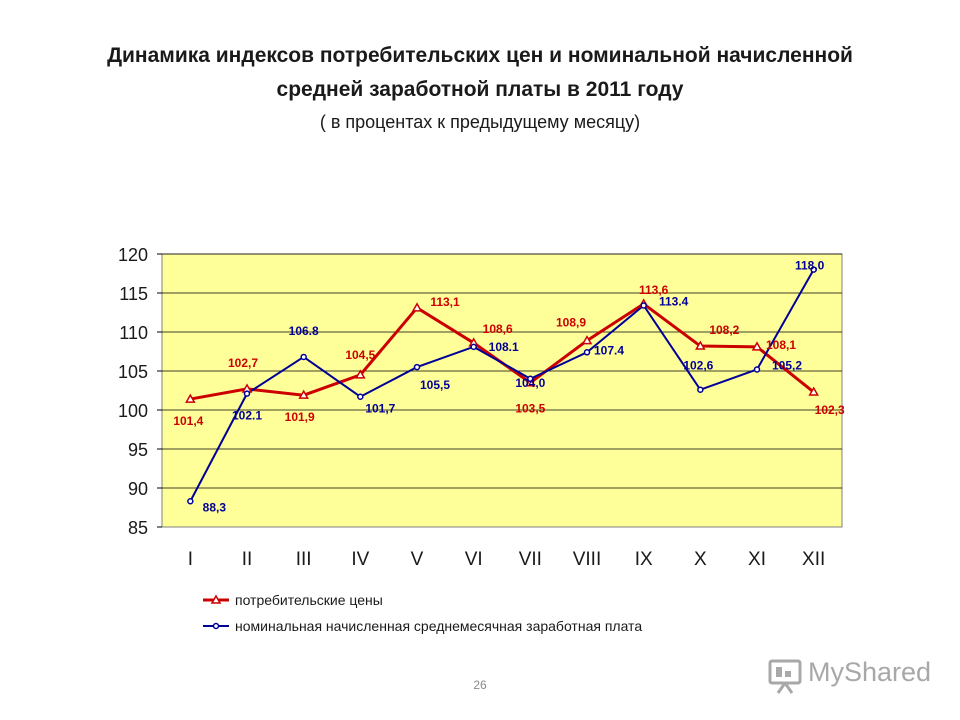  What do you see at coordinates (215, 507) in the screenshot?
I see `data-label-series-2: 88,3` at bounding box center [215, 507].